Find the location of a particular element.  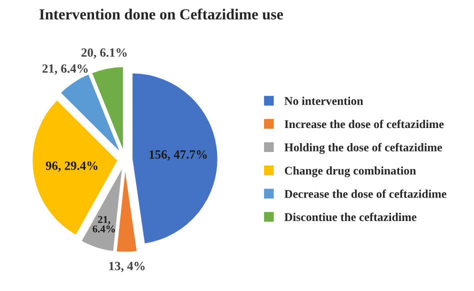

legend-label: No intervention is located at coordinates (324, 100).